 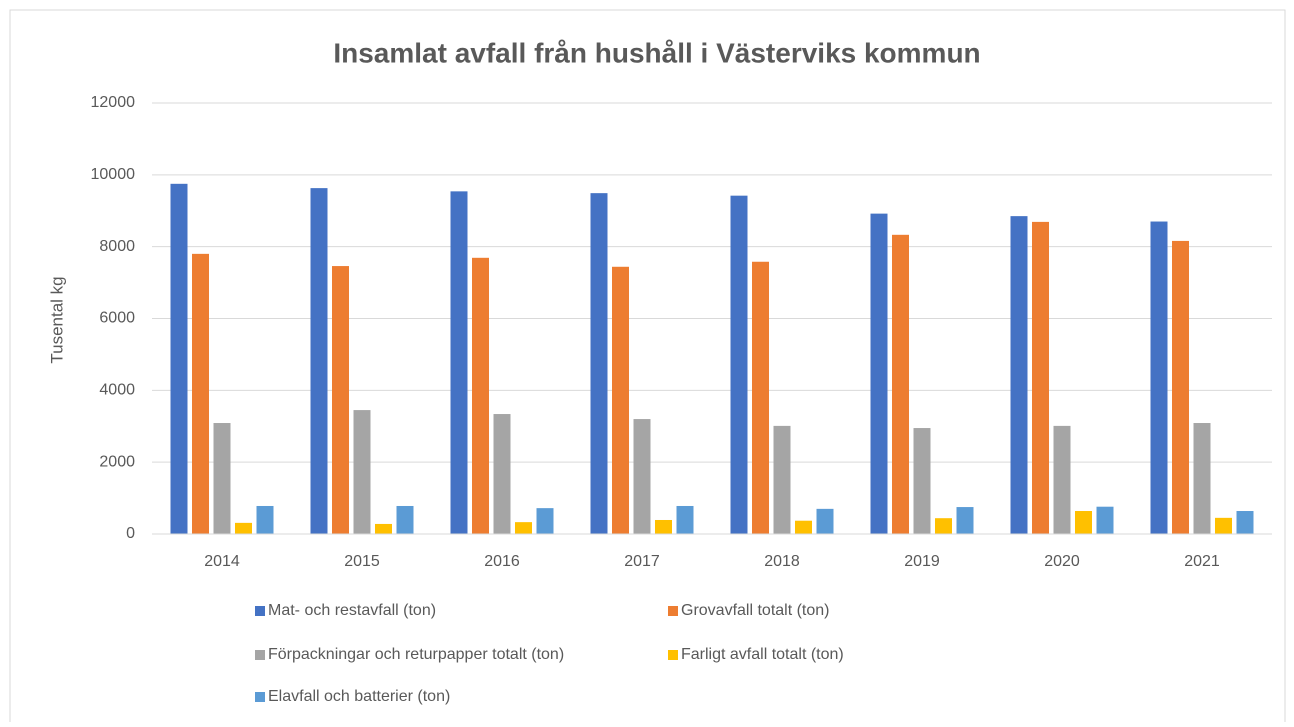 I want to click on legend-label: Mat- och restavfall (ton), so click(x=352, y=610).